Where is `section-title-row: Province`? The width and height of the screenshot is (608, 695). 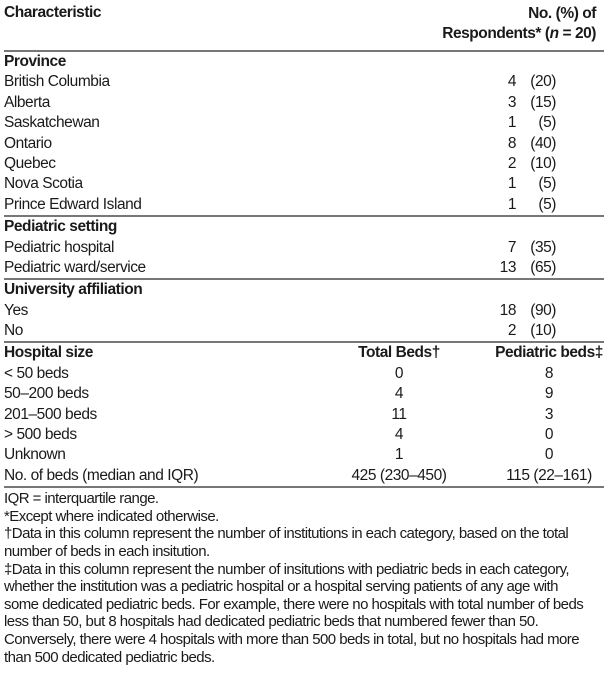 section-title-row: Province is located at coordinates (304, 62).